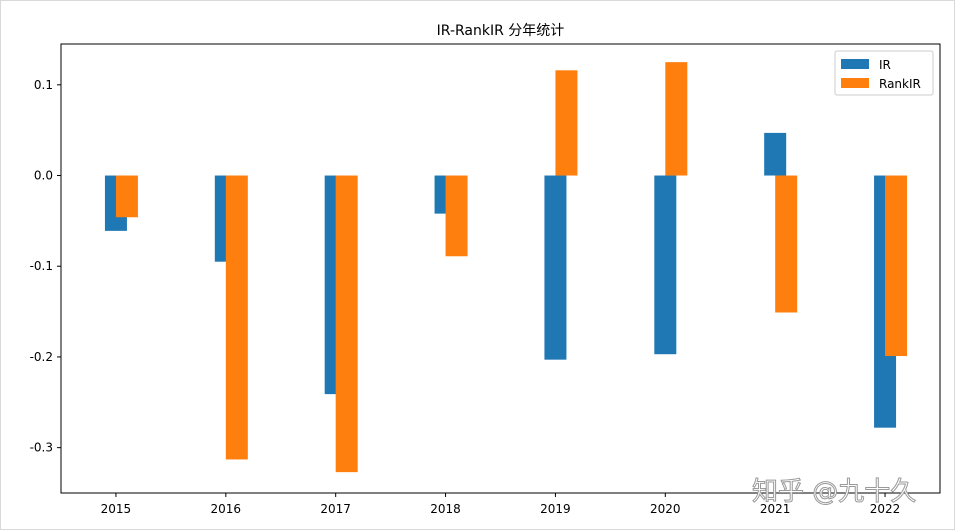  Describe the element at coordinates (900, 84) in the screenshot. I see `legend-label-rankir: RankIR` at that location.